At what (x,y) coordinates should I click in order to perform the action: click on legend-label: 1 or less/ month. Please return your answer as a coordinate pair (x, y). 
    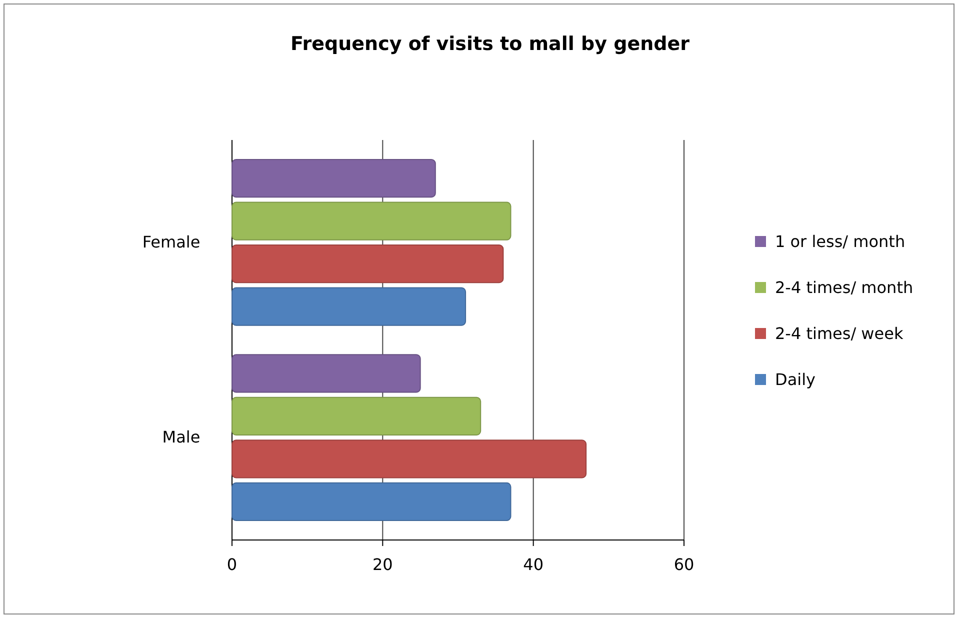
    Looking at the image, I should click on (840, 241).